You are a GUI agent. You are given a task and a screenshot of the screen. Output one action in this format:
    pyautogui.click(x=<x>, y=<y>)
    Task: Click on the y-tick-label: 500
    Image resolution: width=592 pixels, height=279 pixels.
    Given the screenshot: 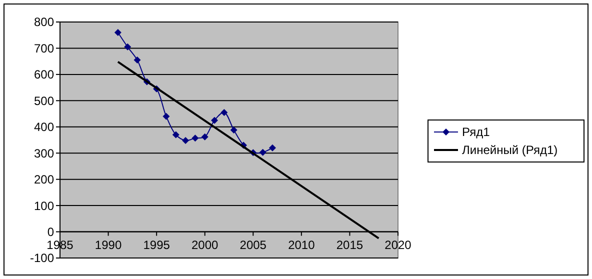 What is the action you would take?
    pyautogui.click(x=44, y=101)
    